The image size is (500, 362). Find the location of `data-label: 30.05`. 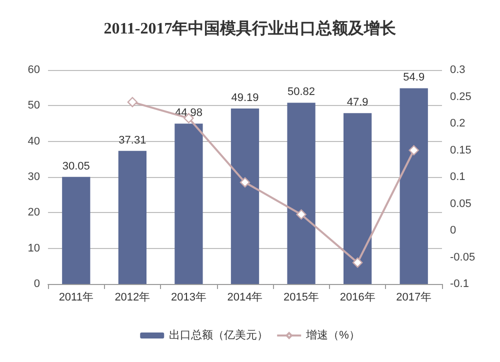

data-label: 30.05 is located at coordinates (76, 166).